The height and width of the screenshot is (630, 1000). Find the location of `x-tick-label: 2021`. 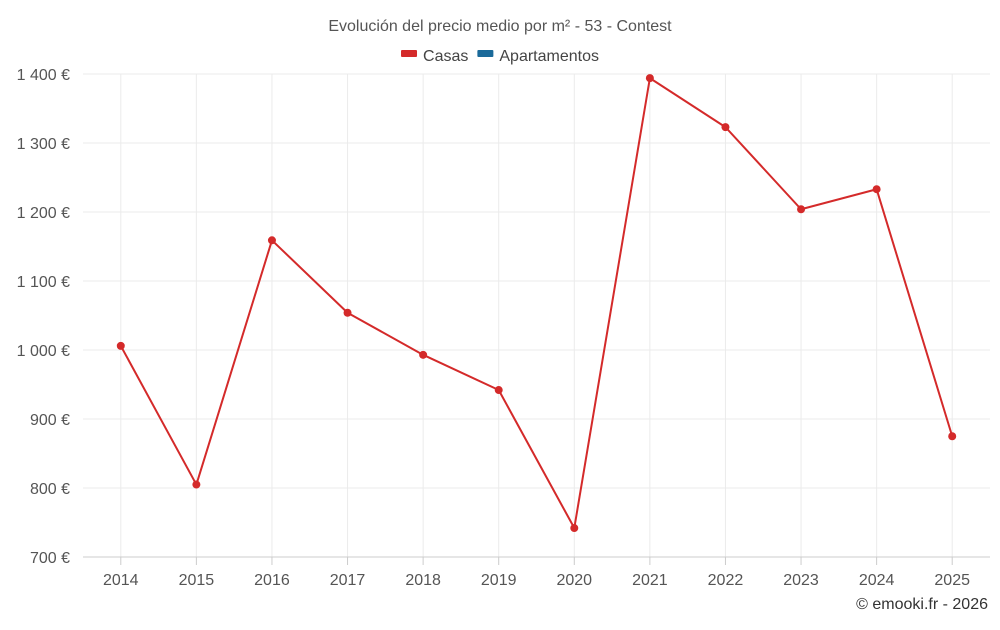

x-tick-label: 2021 is located at coordinates (650, 580).